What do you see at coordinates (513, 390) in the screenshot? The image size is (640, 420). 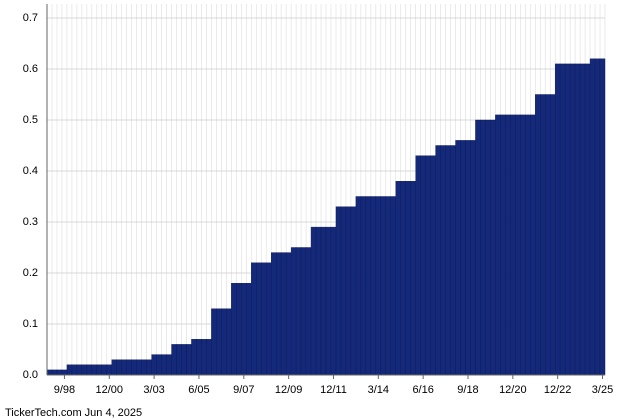 I see `x-tick-label: 12/20` at bounding box center [513, 390].